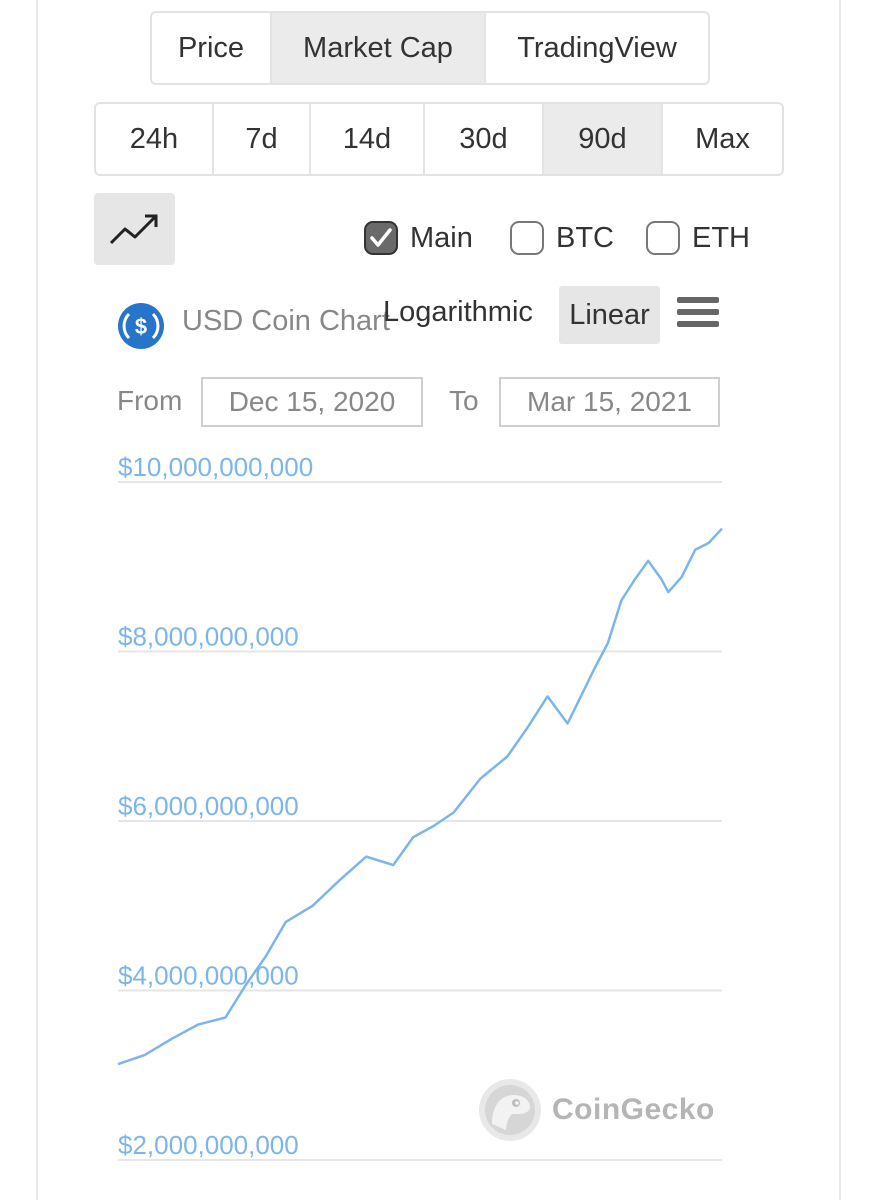  I want to click on usdc-coin-icon: $, so click(141, 326).